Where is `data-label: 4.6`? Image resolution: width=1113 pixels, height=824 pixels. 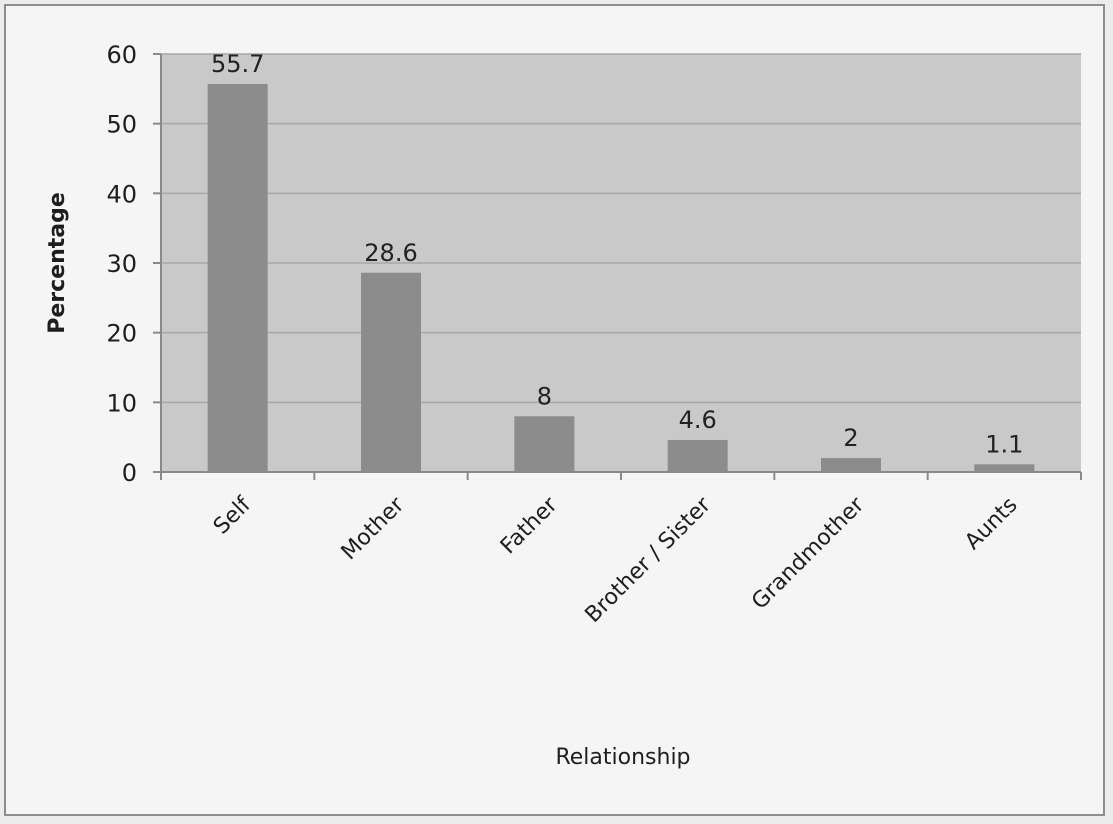
data-label: 4.6 is located at coordinates (698, 420).